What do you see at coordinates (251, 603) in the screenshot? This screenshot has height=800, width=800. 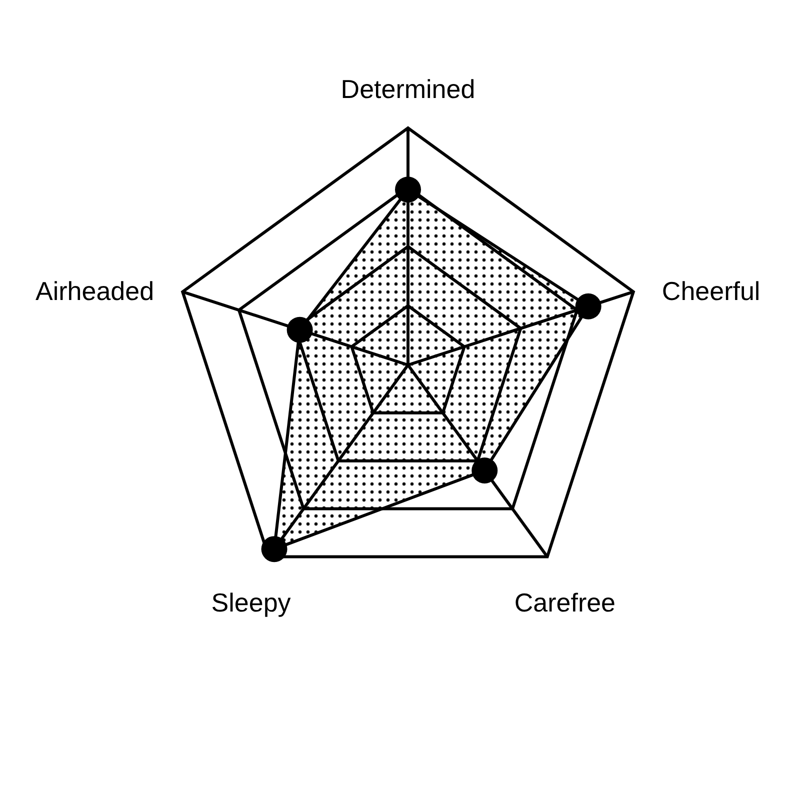 I see `spoke-label: Sleepy` at bounding box center [251, 603].